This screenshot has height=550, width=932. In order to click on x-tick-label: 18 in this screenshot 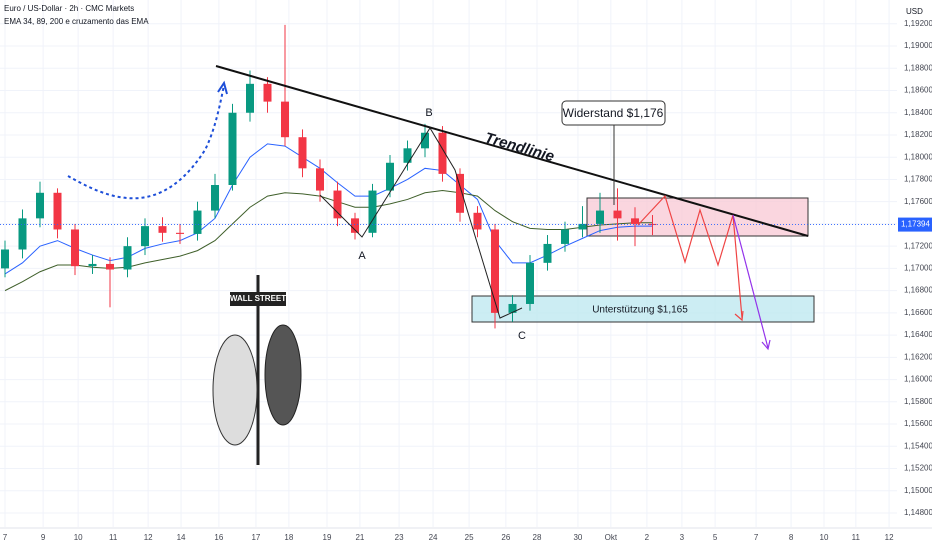, I will do `click(288, 537)`.